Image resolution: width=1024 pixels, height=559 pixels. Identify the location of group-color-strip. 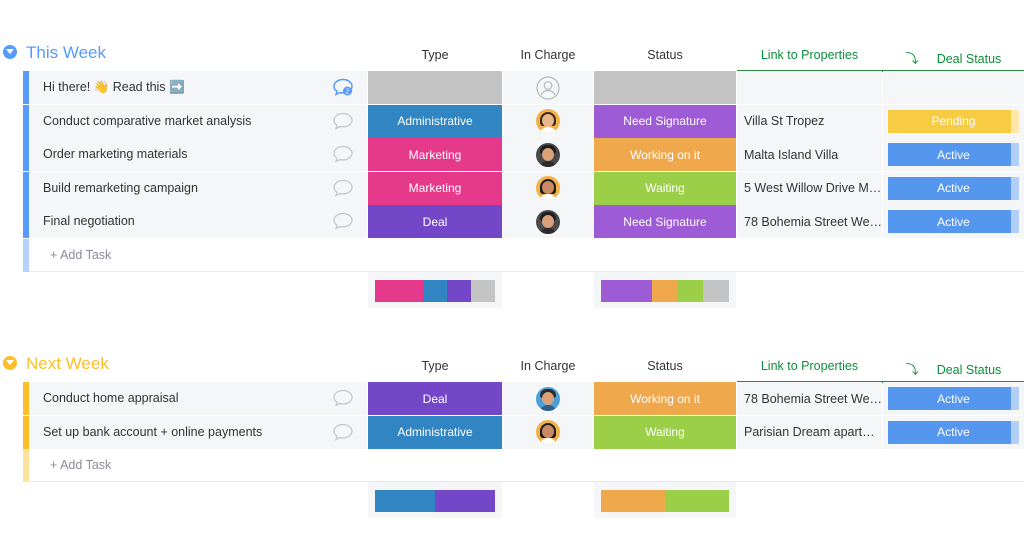
(26, 432).